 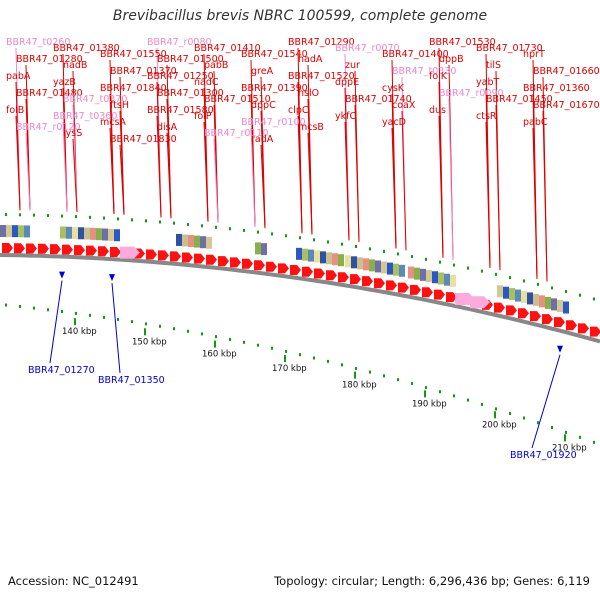 What do you see at coordinates (61, 370) in the screenshot?
I see `highlight-gene-label: BBR47_01270` at bounding box center [61, 370].